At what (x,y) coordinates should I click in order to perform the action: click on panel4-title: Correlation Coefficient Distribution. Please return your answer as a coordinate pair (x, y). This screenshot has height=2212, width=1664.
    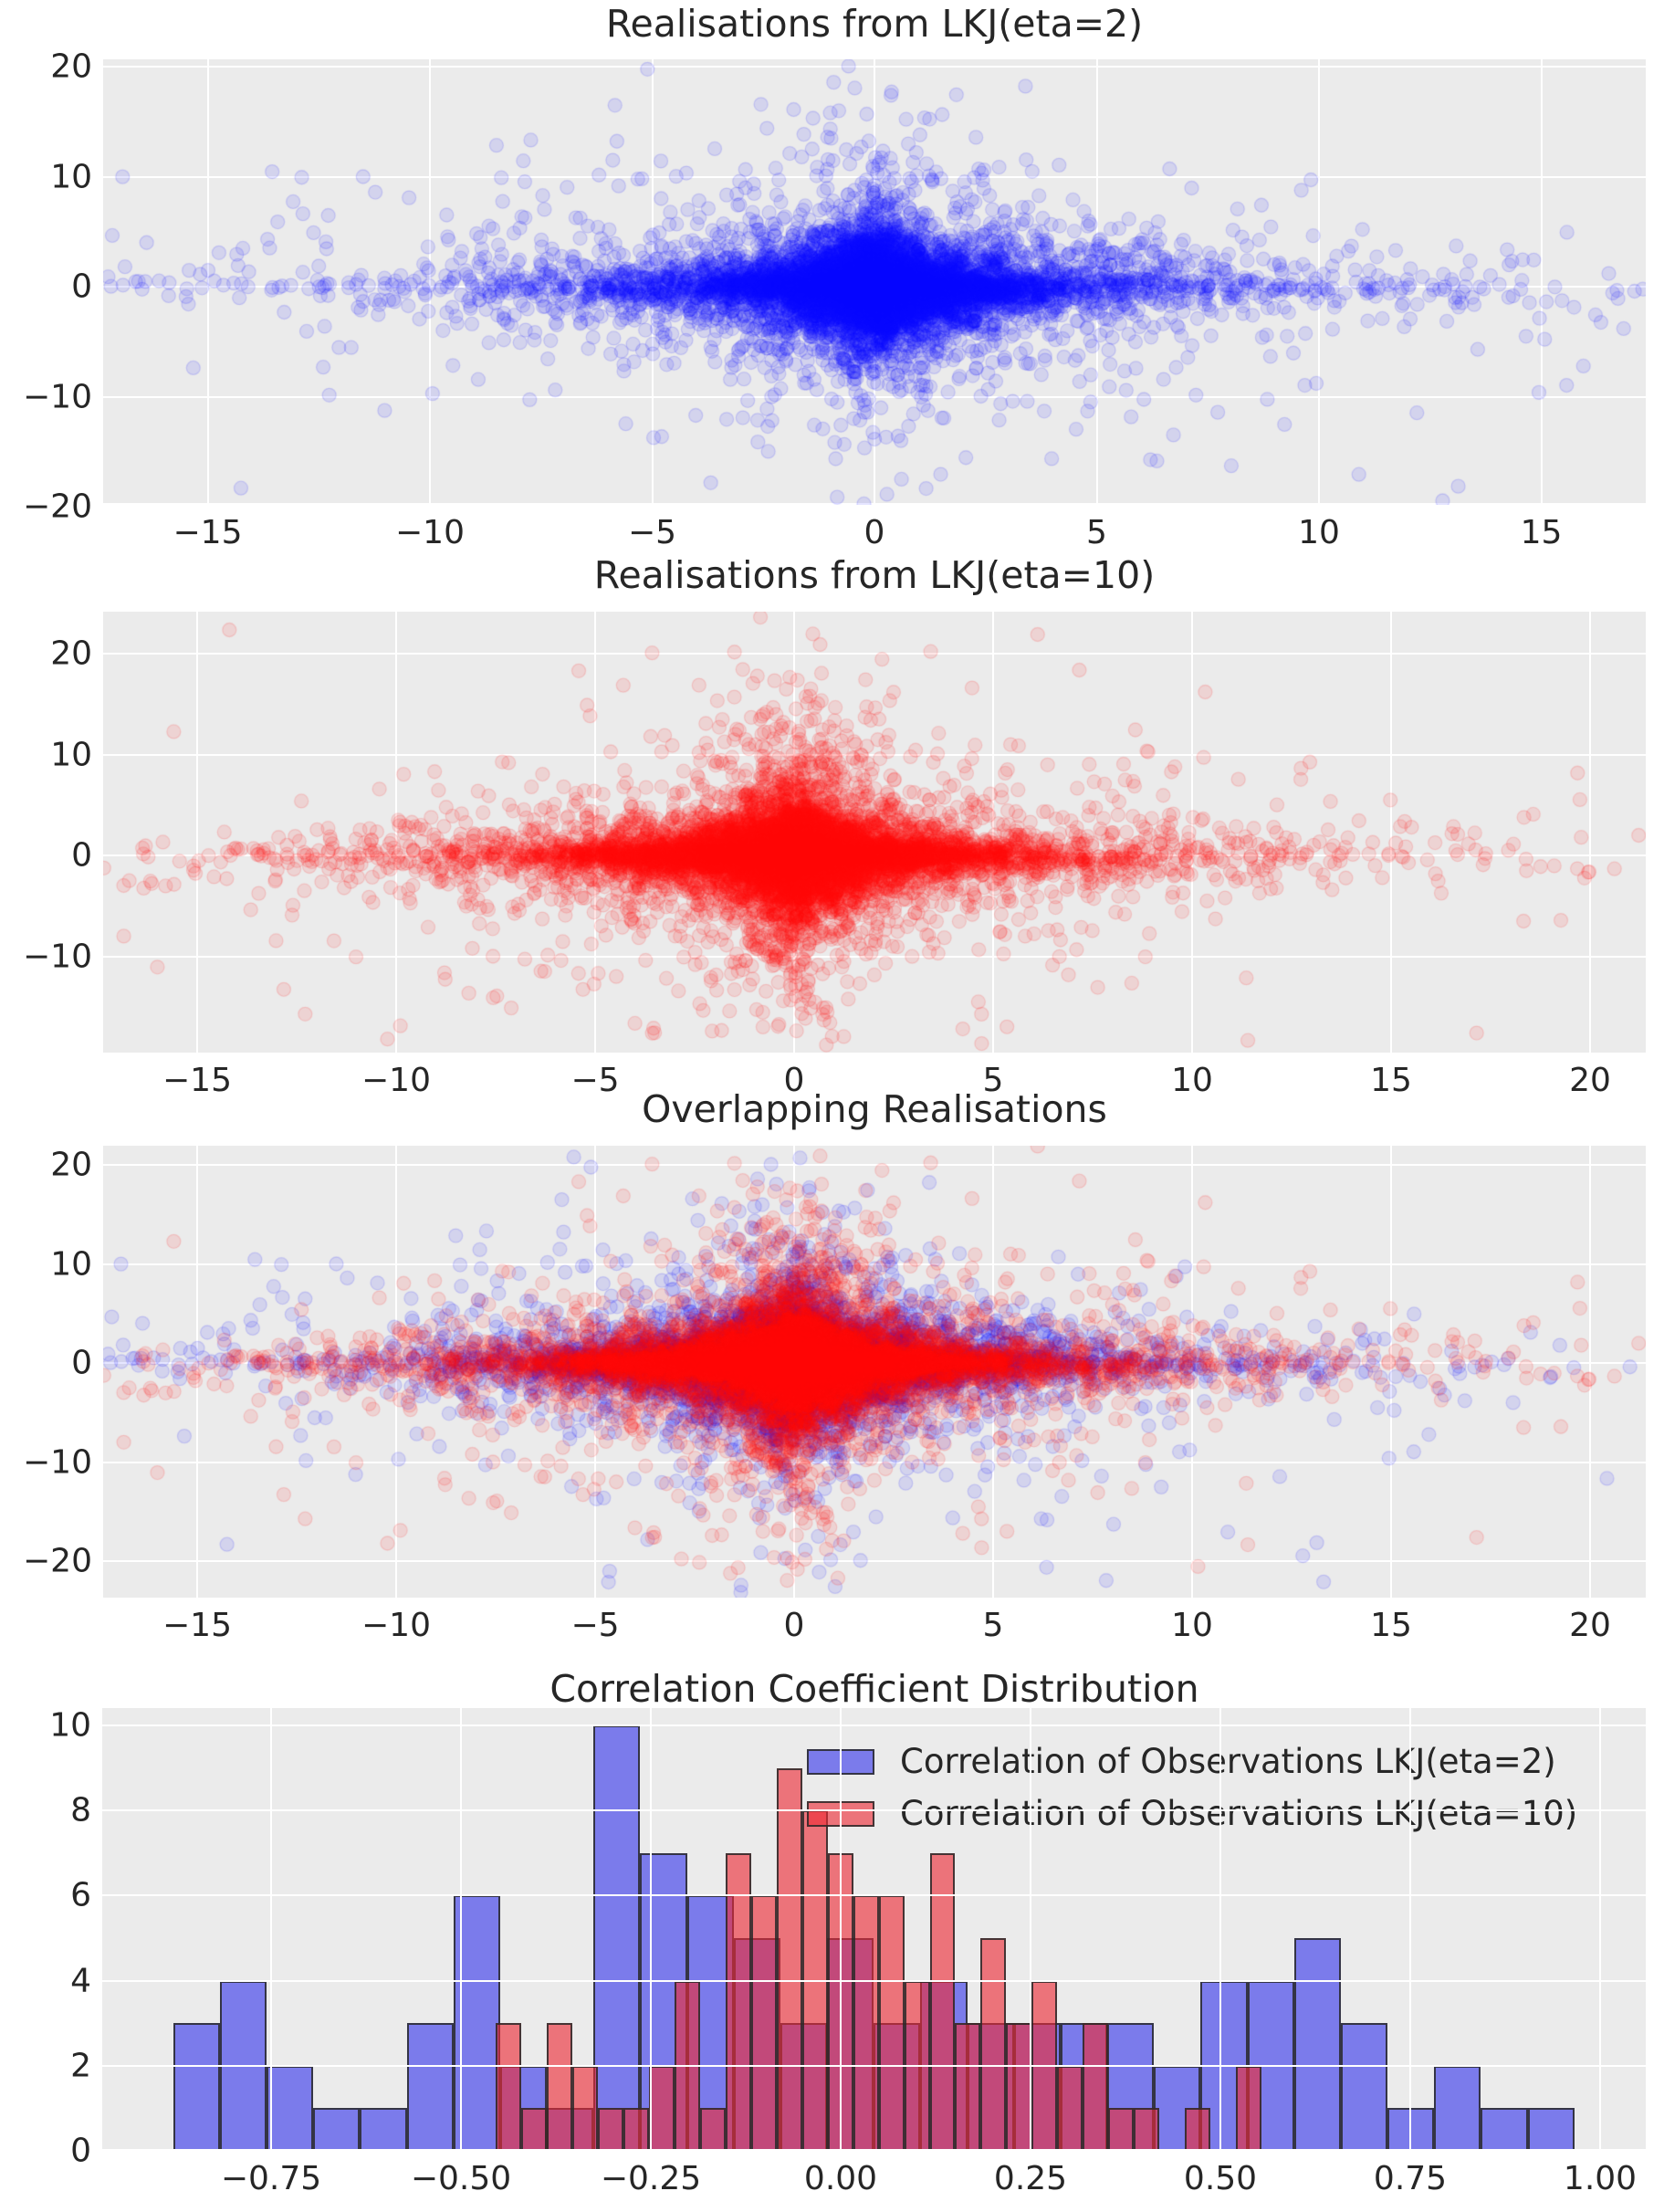
    Looking at the image, I should click on (874, 1689).